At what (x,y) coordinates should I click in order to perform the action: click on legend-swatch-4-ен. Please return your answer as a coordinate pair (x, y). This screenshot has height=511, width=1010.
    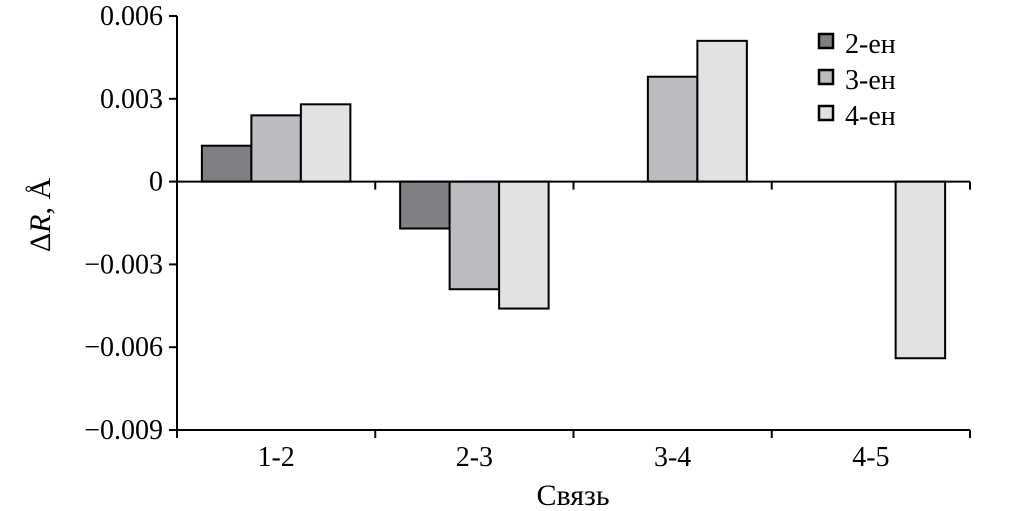
    Looking at the image, I should click on (826, 113).